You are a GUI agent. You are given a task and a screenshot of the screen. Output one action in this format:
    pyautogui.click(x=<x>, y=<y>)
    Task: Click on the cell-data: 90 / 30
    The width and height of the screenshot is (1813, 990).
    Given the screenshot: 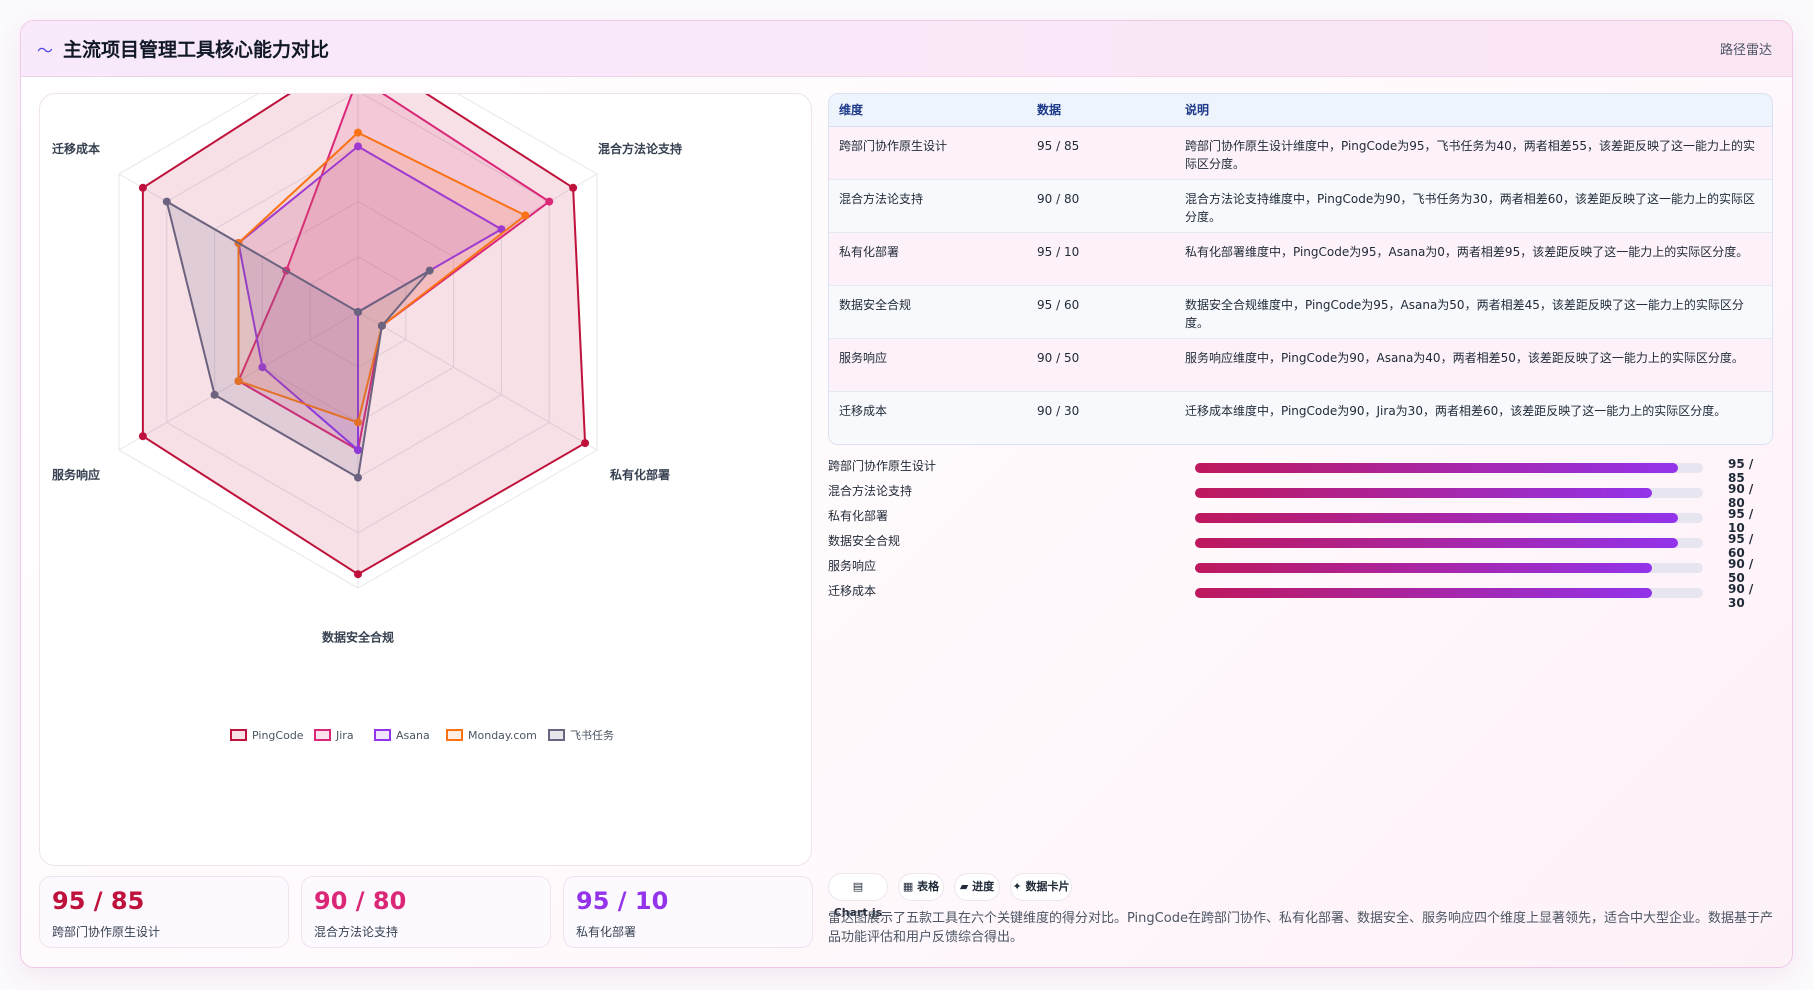 What is the action you would take?
    pyautogui.click(x=1101, y=417)
    